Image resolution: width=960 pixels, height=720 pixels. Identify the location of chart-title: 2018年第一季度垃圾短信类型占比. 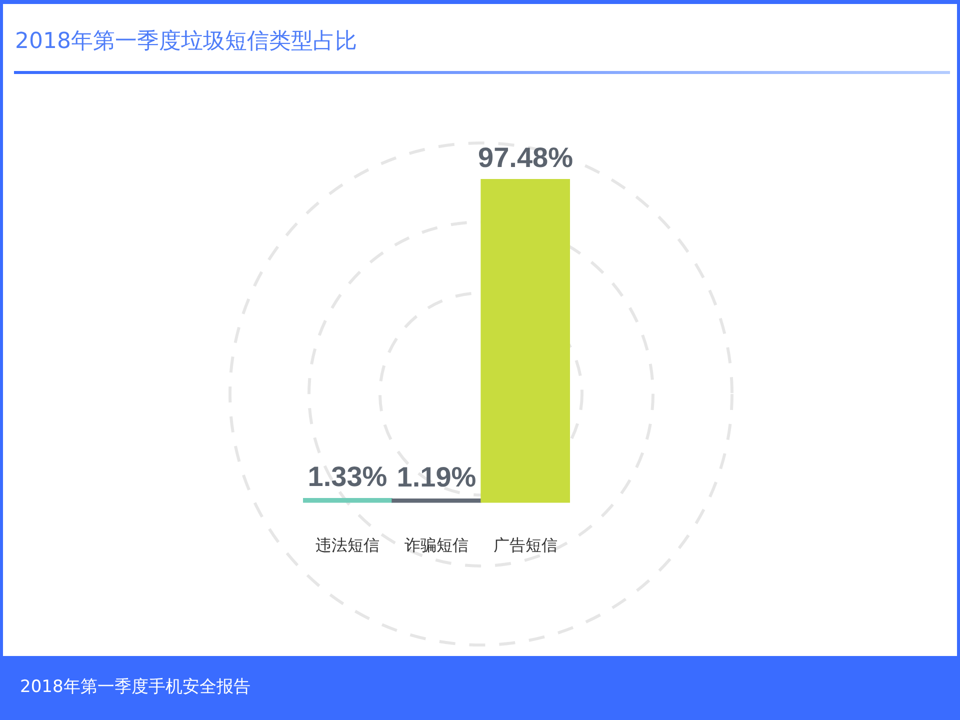
(186, 42).